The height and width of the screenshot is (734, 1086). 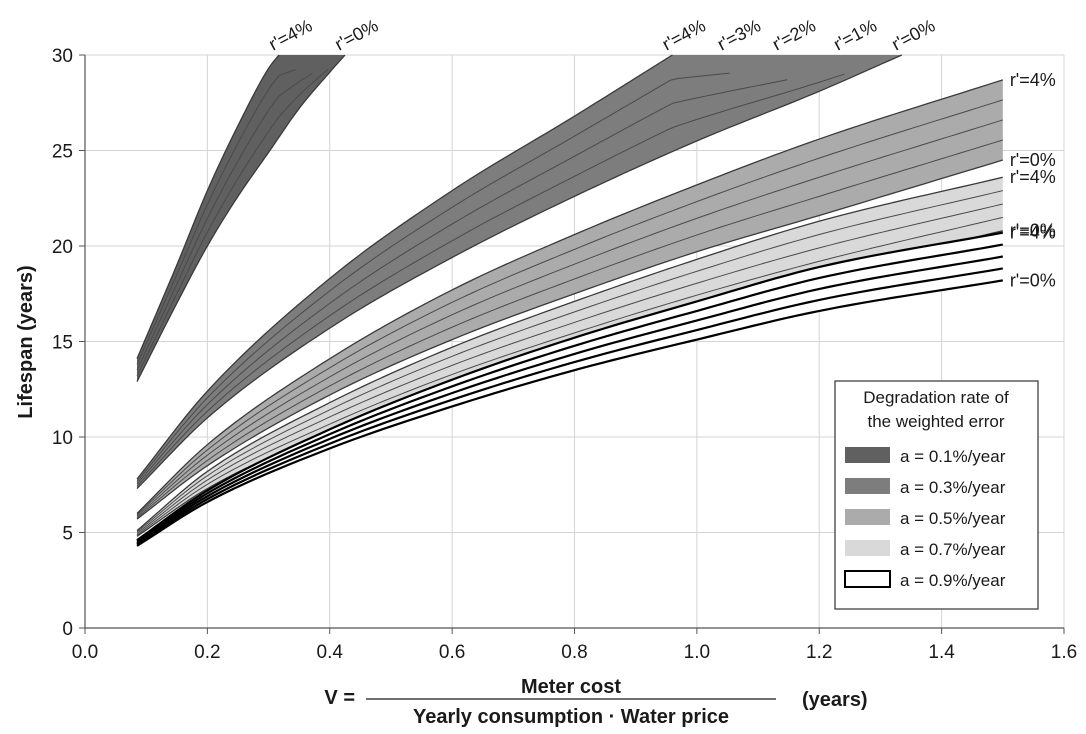 What do you see at coordinates (953, 580) in the screenshot?
I see `legend-item-label: a = 0.9%/year` at bounding box center [953, 580].